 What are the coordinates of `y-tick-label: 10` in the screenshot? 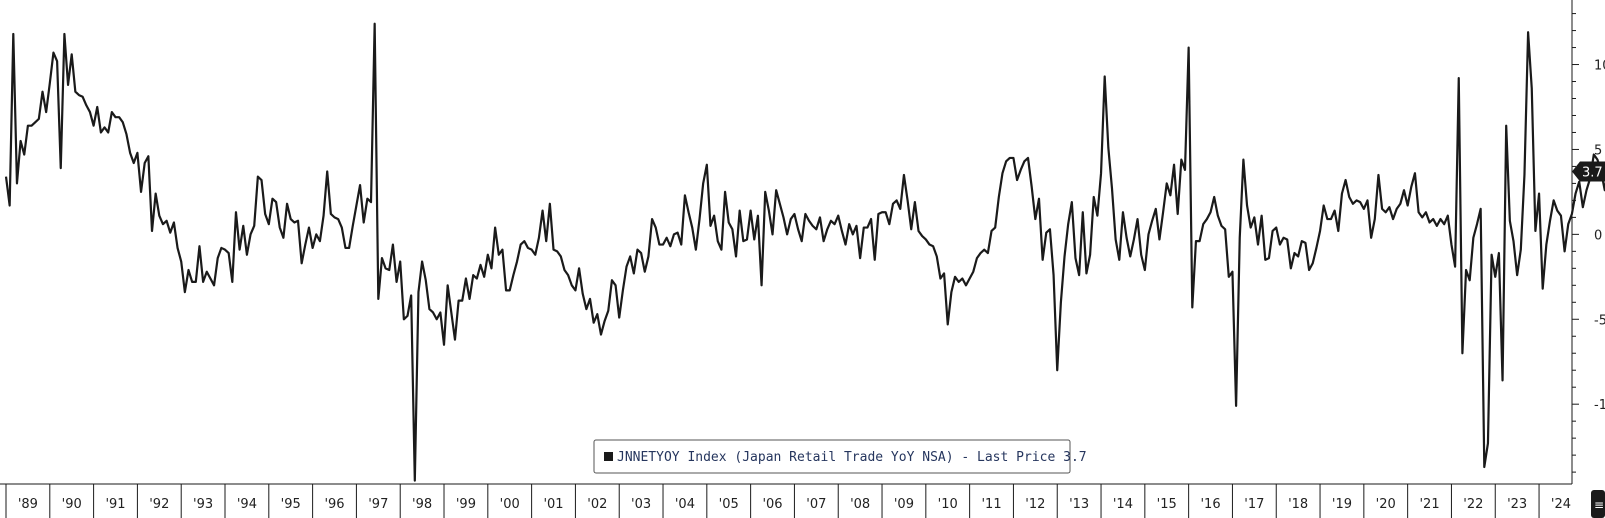 It's located at (1599, 66).